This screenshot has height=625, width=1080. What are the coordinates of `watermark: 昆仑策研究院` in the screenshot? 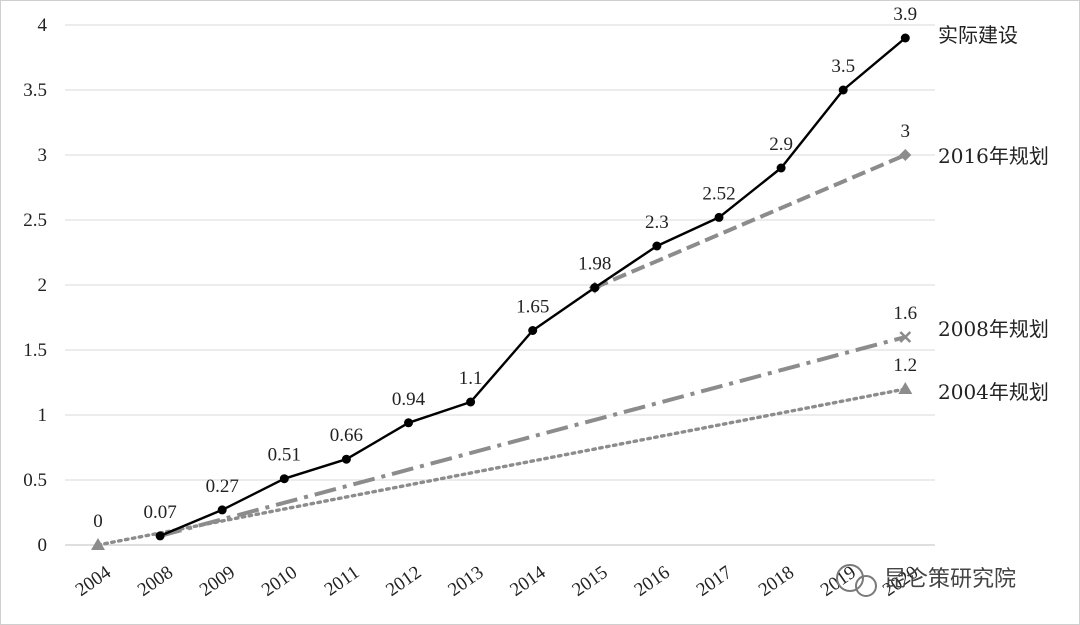 It's located at (926, 580).